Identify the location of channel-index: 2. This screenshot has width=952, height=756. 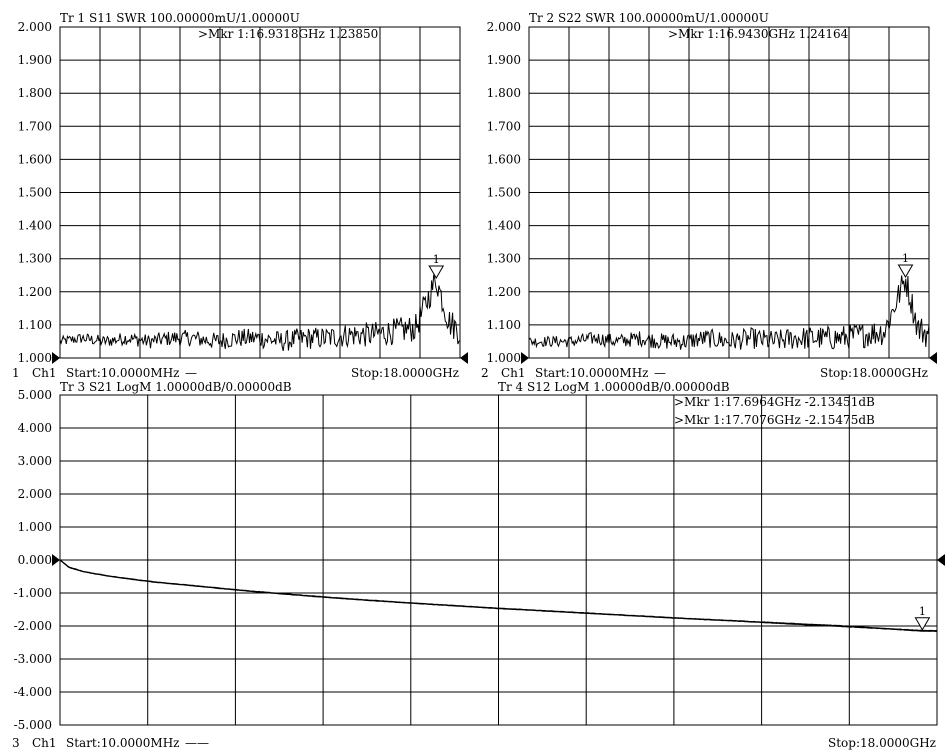
(485, 373).